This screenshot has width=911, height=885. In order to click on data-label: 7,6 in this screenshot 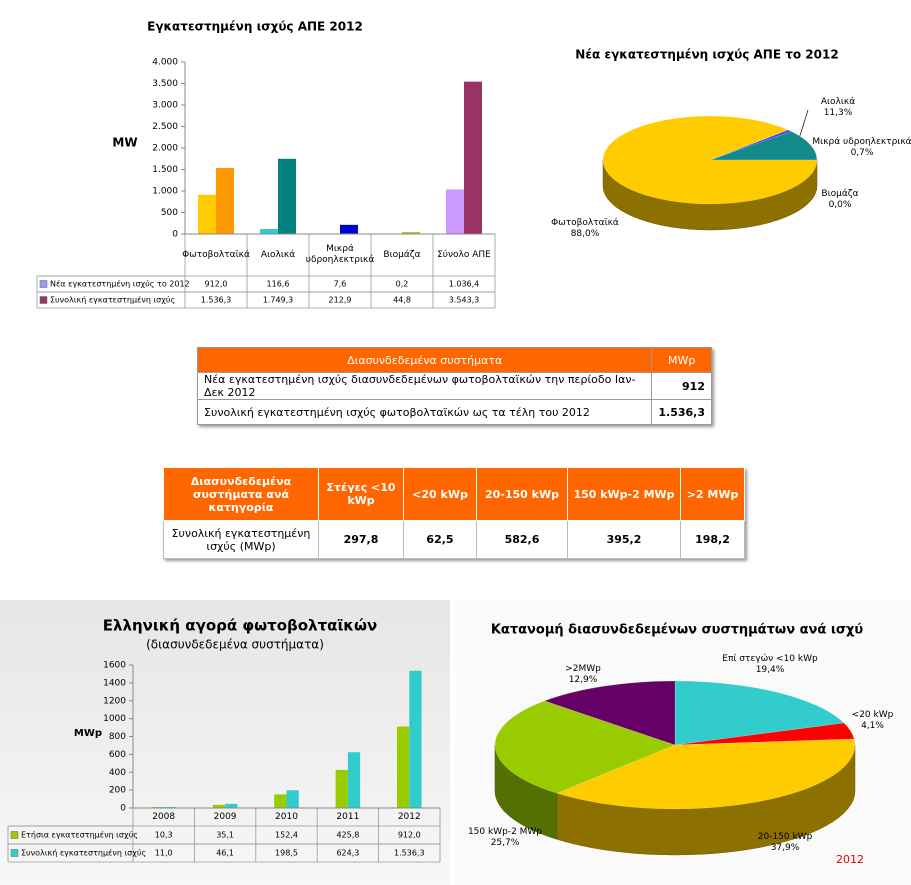, I will do `click(340, 284)`.